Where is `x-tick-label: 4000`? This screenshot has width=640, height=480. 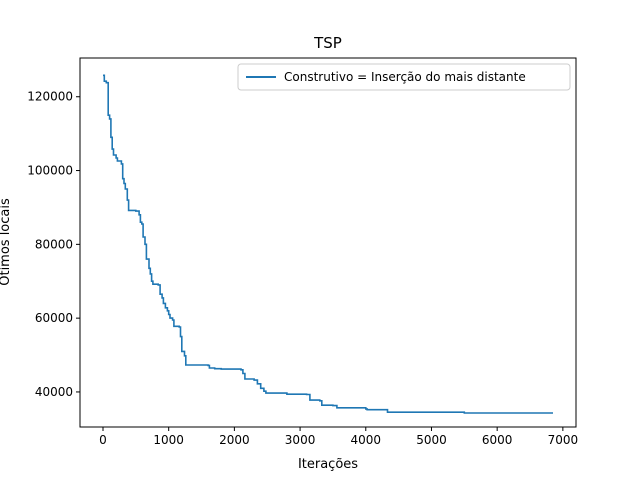
x-tick-label: 4000 is located at coordinates (366, 440).